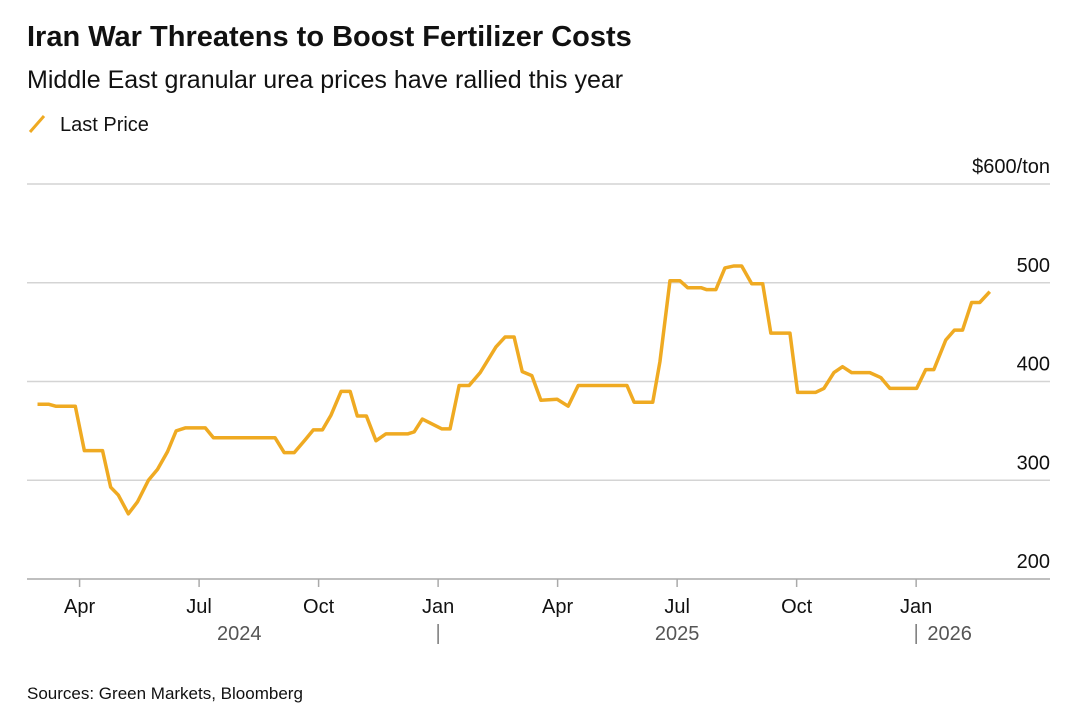 Image resolution: width=1080 pixels, height=721 pixels. What do you see at coordinates (239, 634) in the screenshot?
I see `year-label: 2024` at bounding box center [239, 634].